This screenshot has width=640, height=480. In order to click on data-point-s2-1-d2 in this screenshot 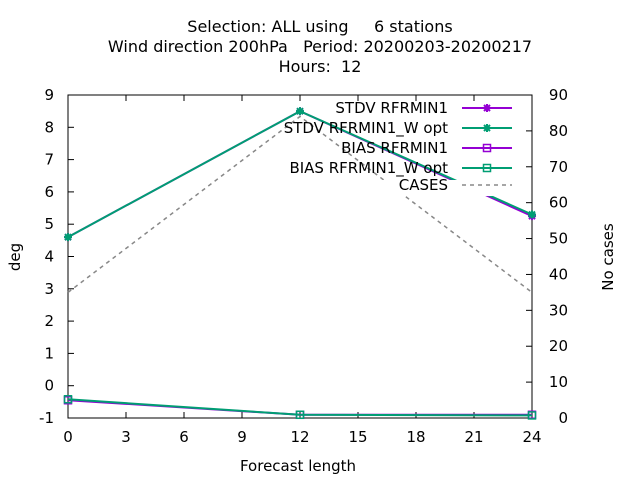, I will do `click(300, 111)`.